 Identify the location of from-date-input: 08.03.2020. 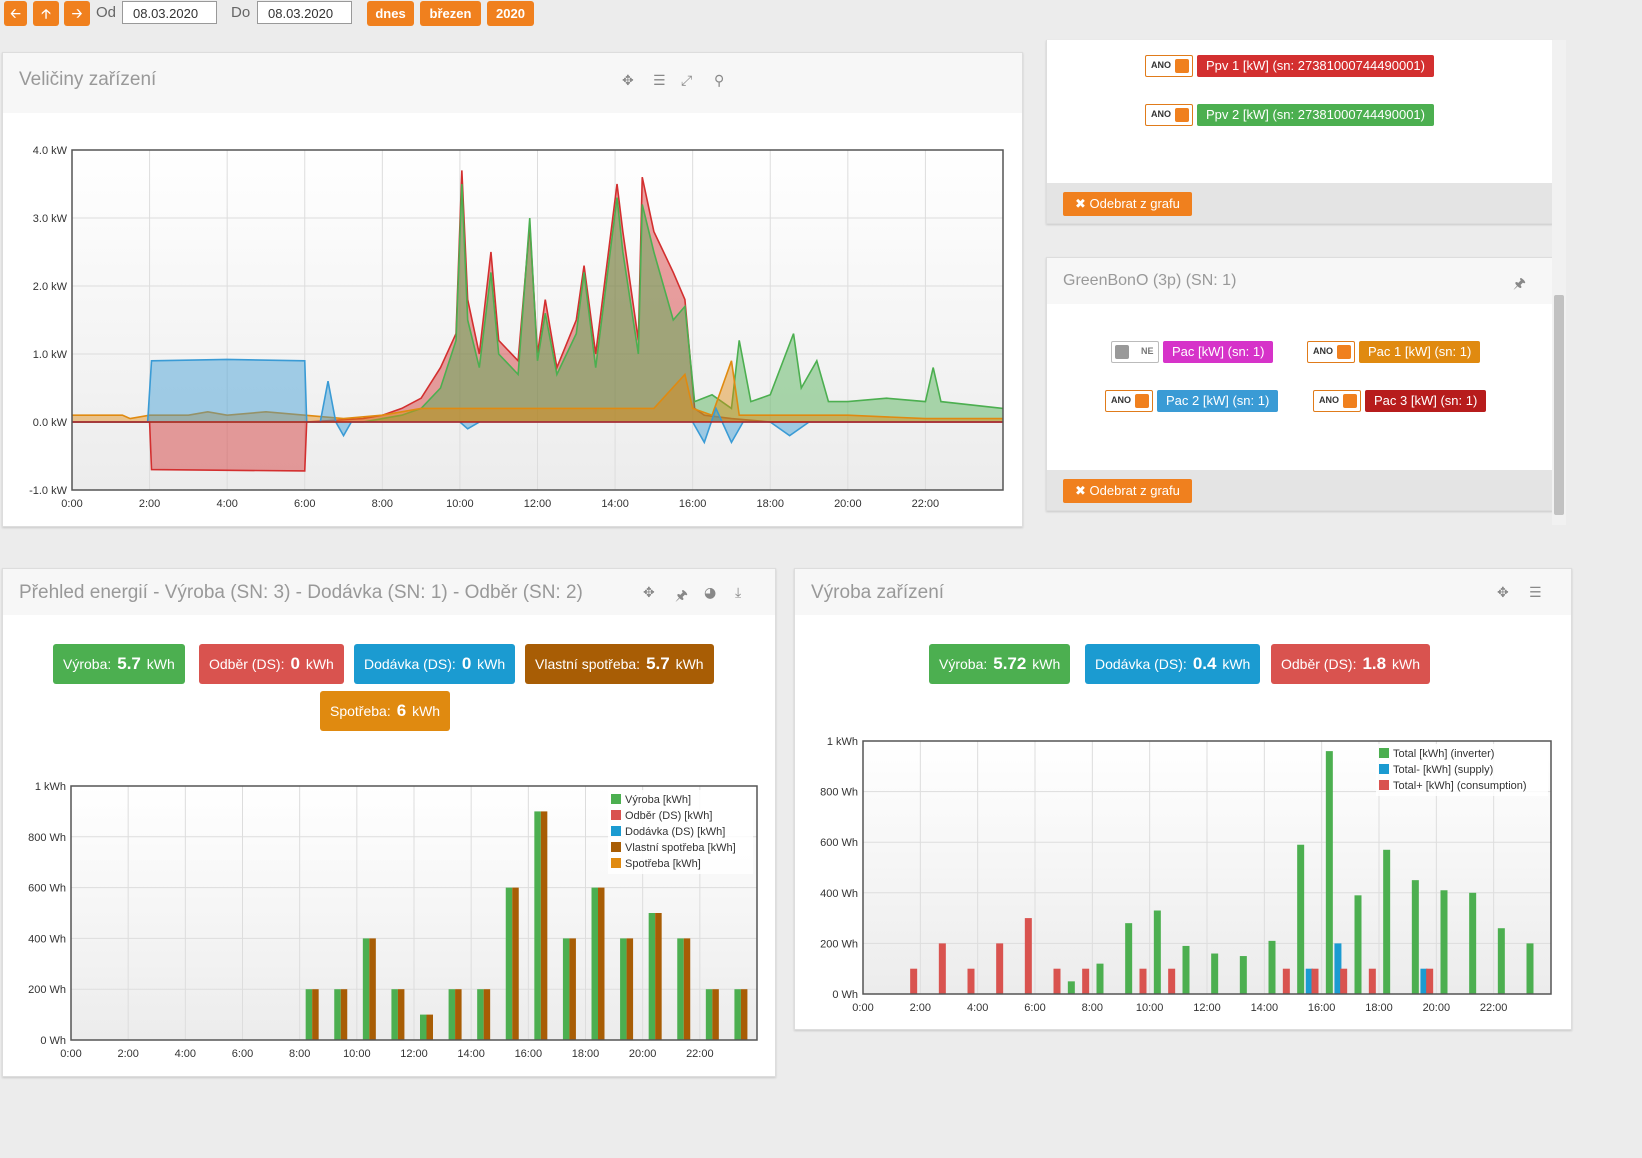
(169, 12).